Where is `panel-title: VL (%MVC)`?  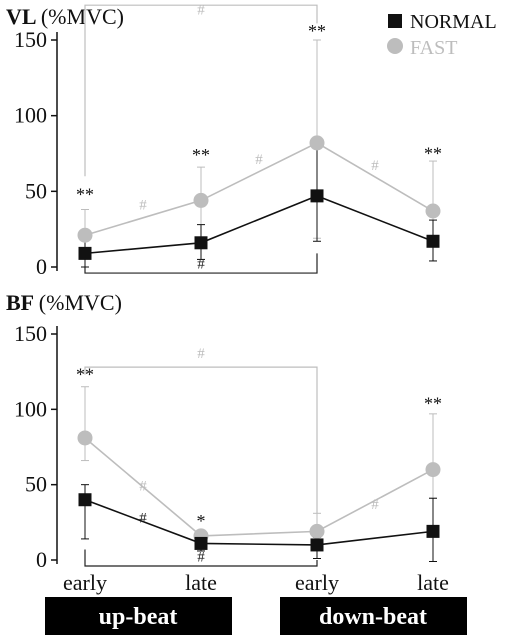
panel-title: VL (%MVC) is located at coordinates (65, 16).